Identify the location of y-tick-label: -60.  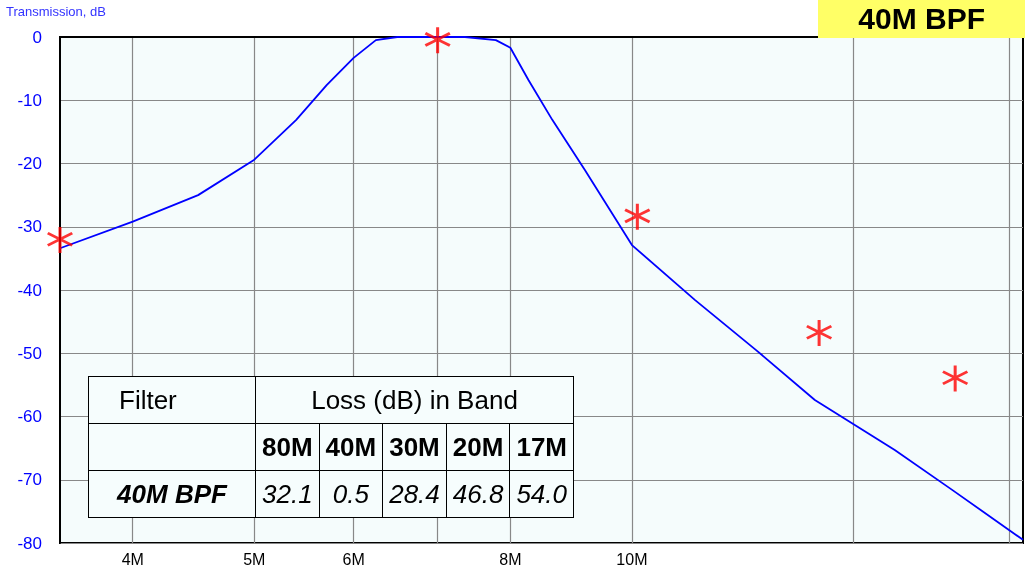
(29, 416).